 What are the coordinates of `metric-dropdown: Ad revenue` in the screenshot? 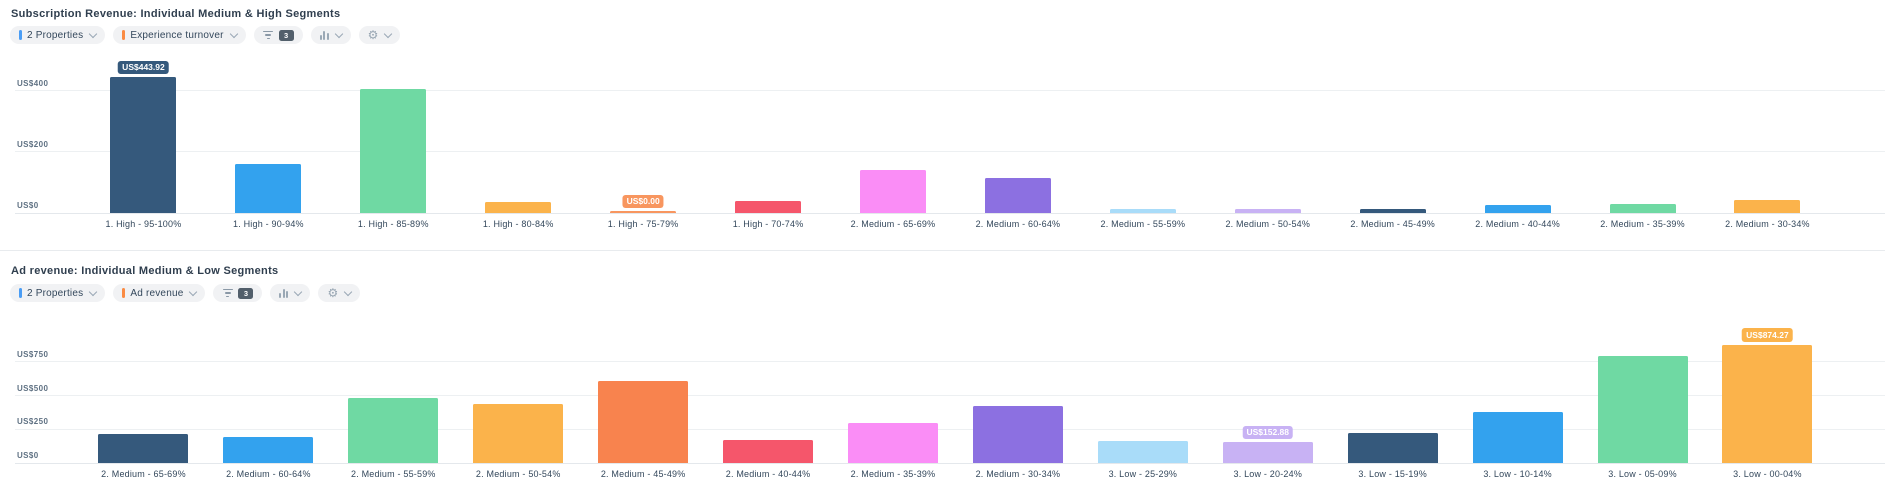 It's located at (159, 293).